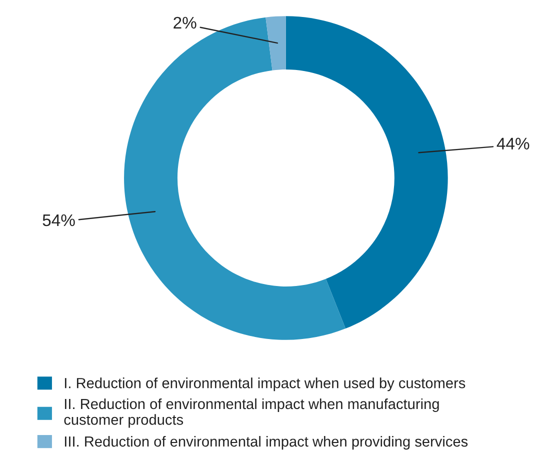 The width and height of the screenshot is (539, 469). What do you see at coordinates (58, 220) in the screenshot?
I see `data-label: 54%` at bounding box center [58, 220].